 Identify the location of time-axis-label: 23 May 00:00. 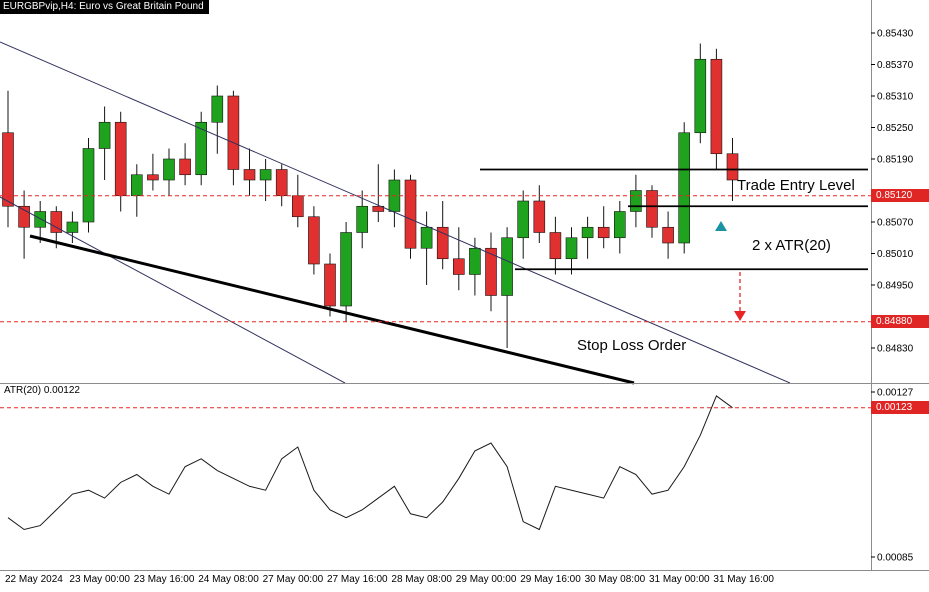
(99, 579).